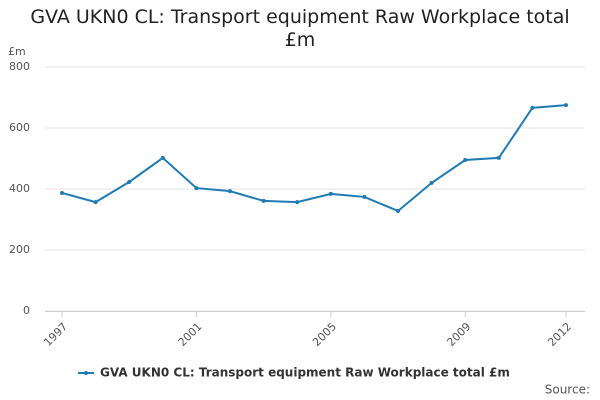 The height and width of the screenshot is (400, 600). Describe the element at coordinates (458, 334) in the screenshot. I see `x-tick-label: 2009` at that location.